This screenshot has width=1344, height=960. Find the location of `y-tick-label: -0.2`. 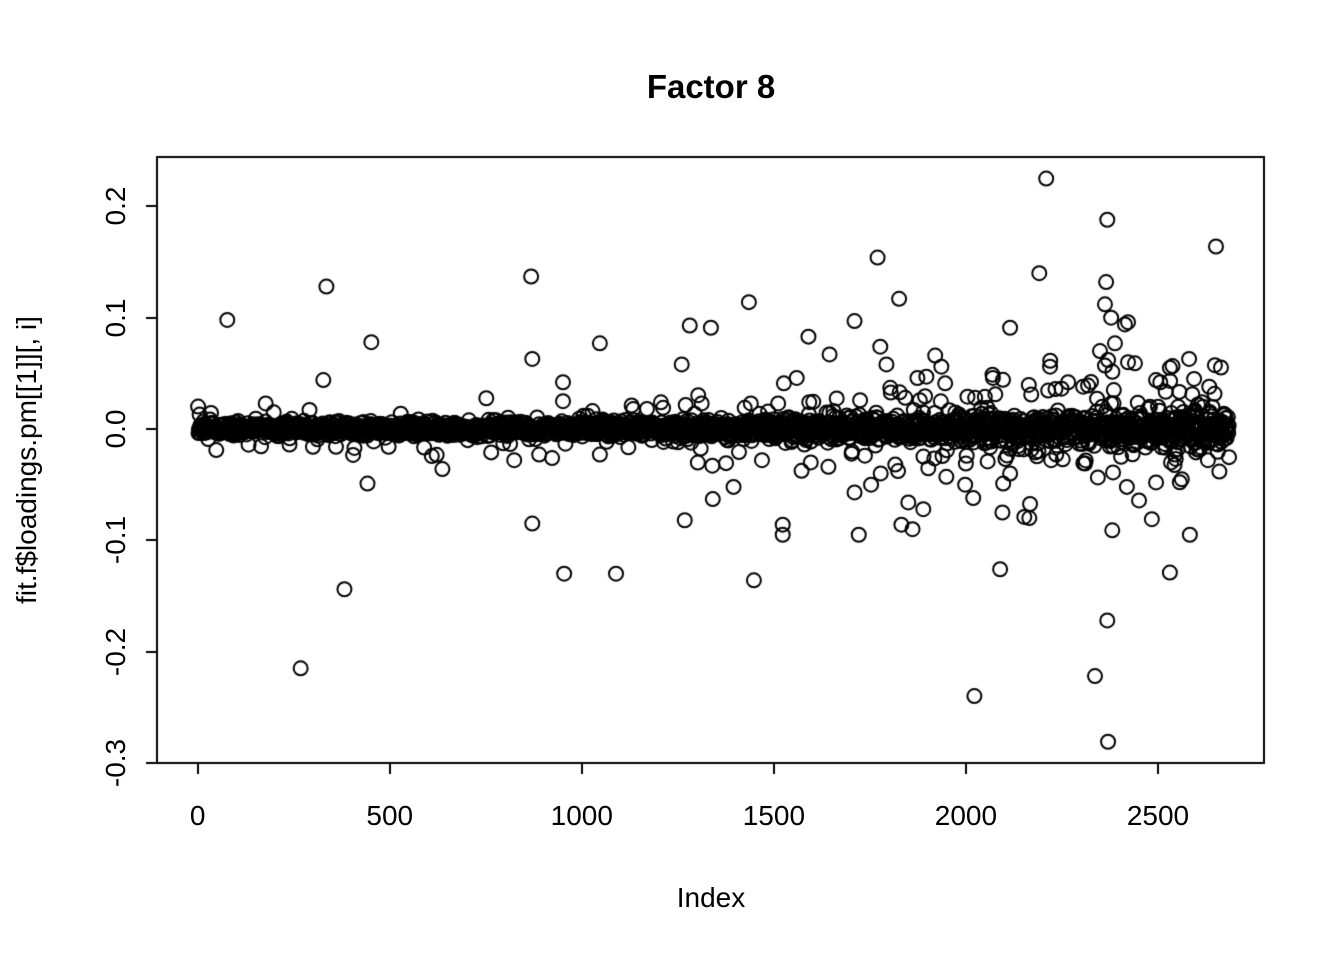

y-tick-label: -0.2 is located at coordinates (115, 651).